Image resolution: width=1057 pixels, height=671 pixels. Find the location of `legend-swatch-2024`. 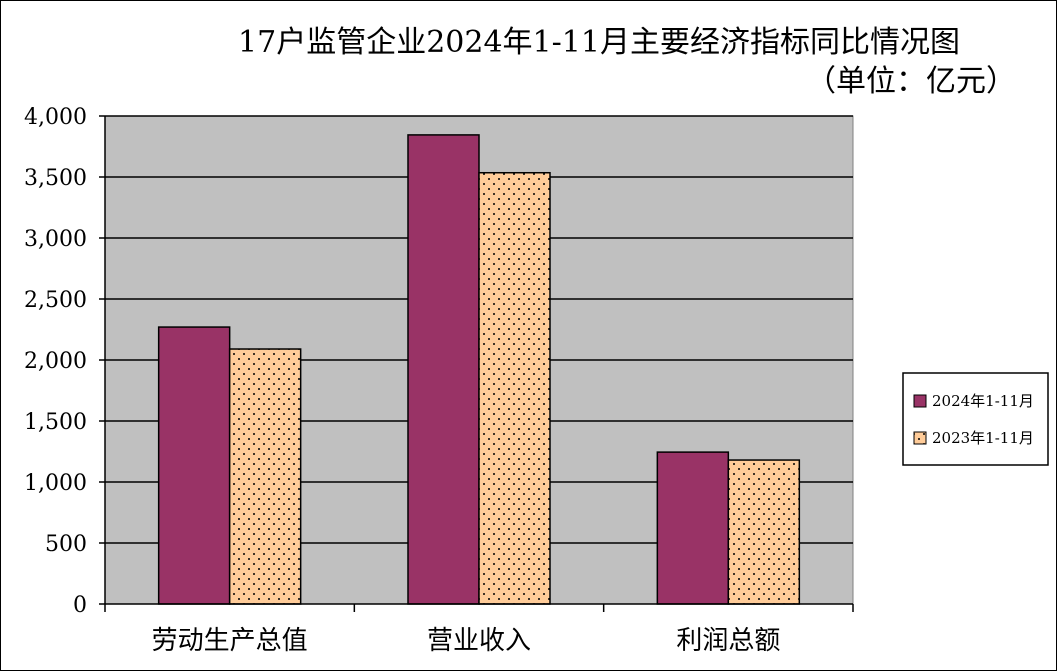

legend-swatch-2024 is located at coordinates (920, 401).